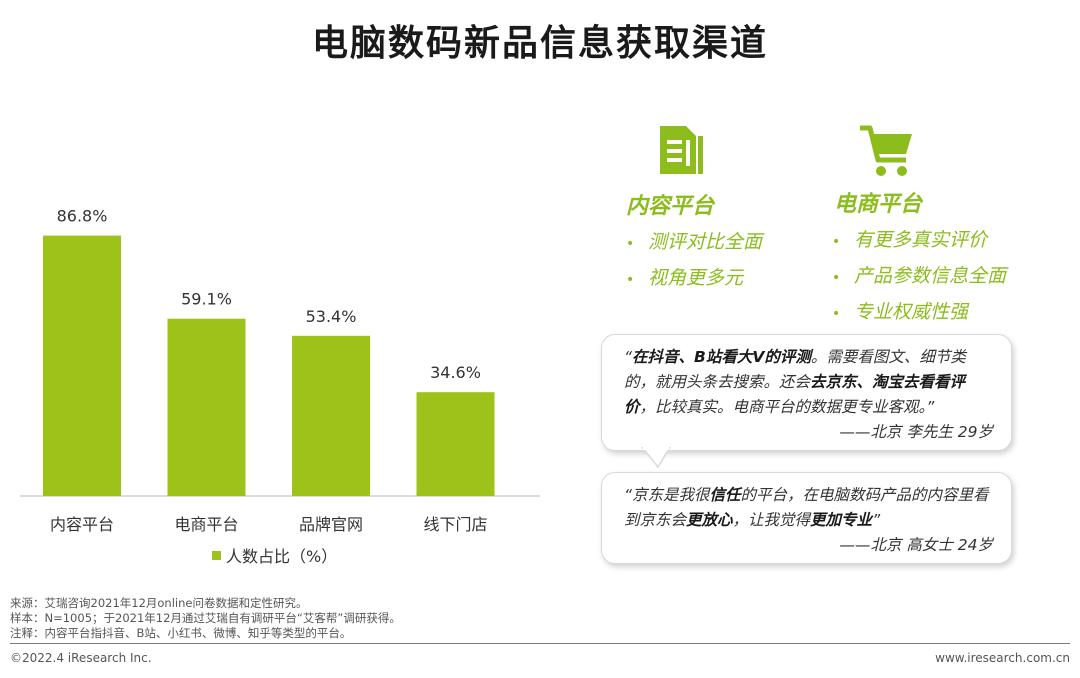 Image resolution: width=1080 pixels, height=678 pixels. Describe the element at coordinates (539, 43) in the screenshot. I see `page-title: 电脑数码新品信息获取渠道` at that location.